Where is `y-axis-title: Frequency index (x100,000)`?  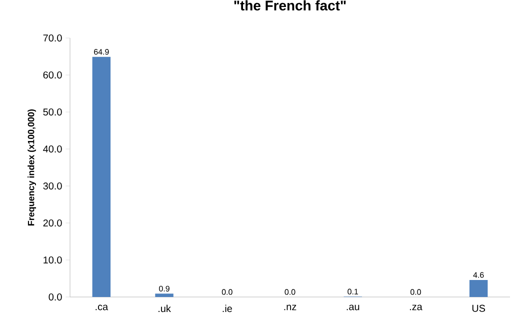 y-axis-title: Frequency index (x100,000) is located at coordinates (32, 167).